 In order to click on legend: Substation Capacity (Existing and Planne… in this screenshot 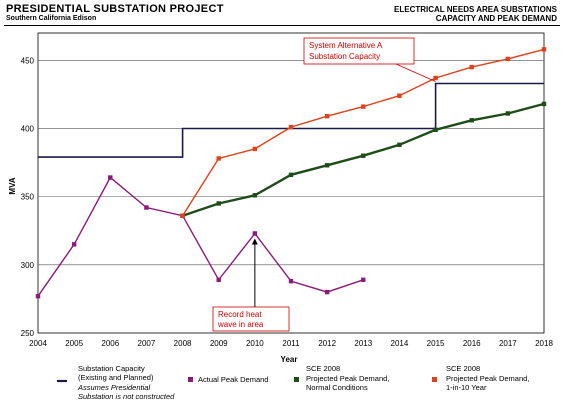, I will do `click(293, 382)`.